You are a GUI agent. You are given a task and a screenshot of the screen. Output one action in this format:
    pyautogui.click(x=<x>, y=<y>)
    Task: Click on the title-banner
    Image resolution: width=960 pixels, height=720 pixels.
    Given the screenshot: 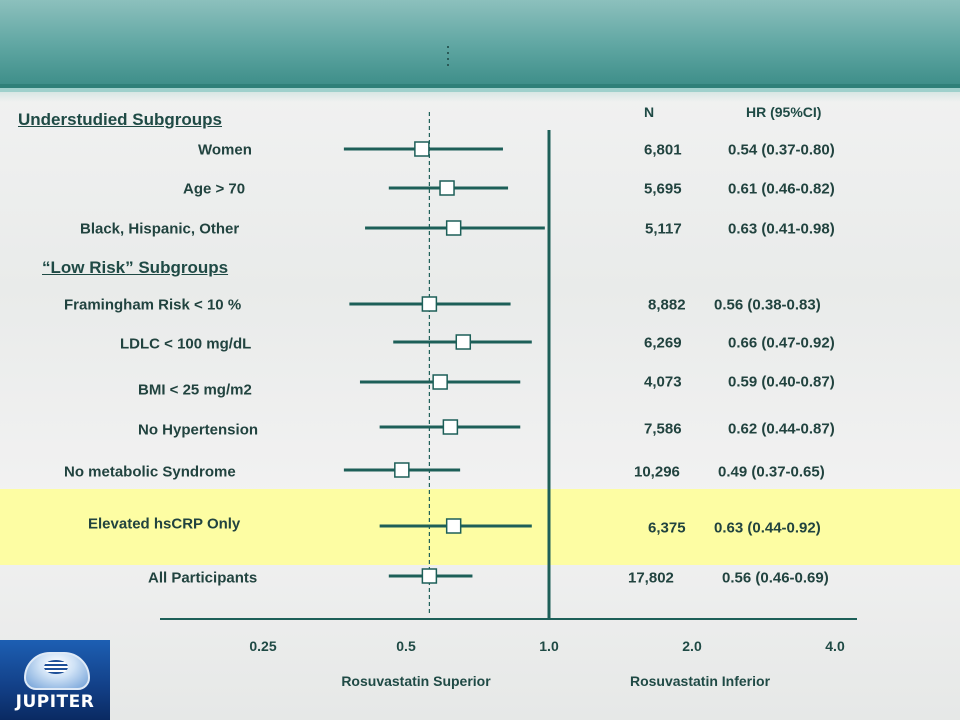 What is the action you would take?
    pyautogui.click(x=480, y=42)
    